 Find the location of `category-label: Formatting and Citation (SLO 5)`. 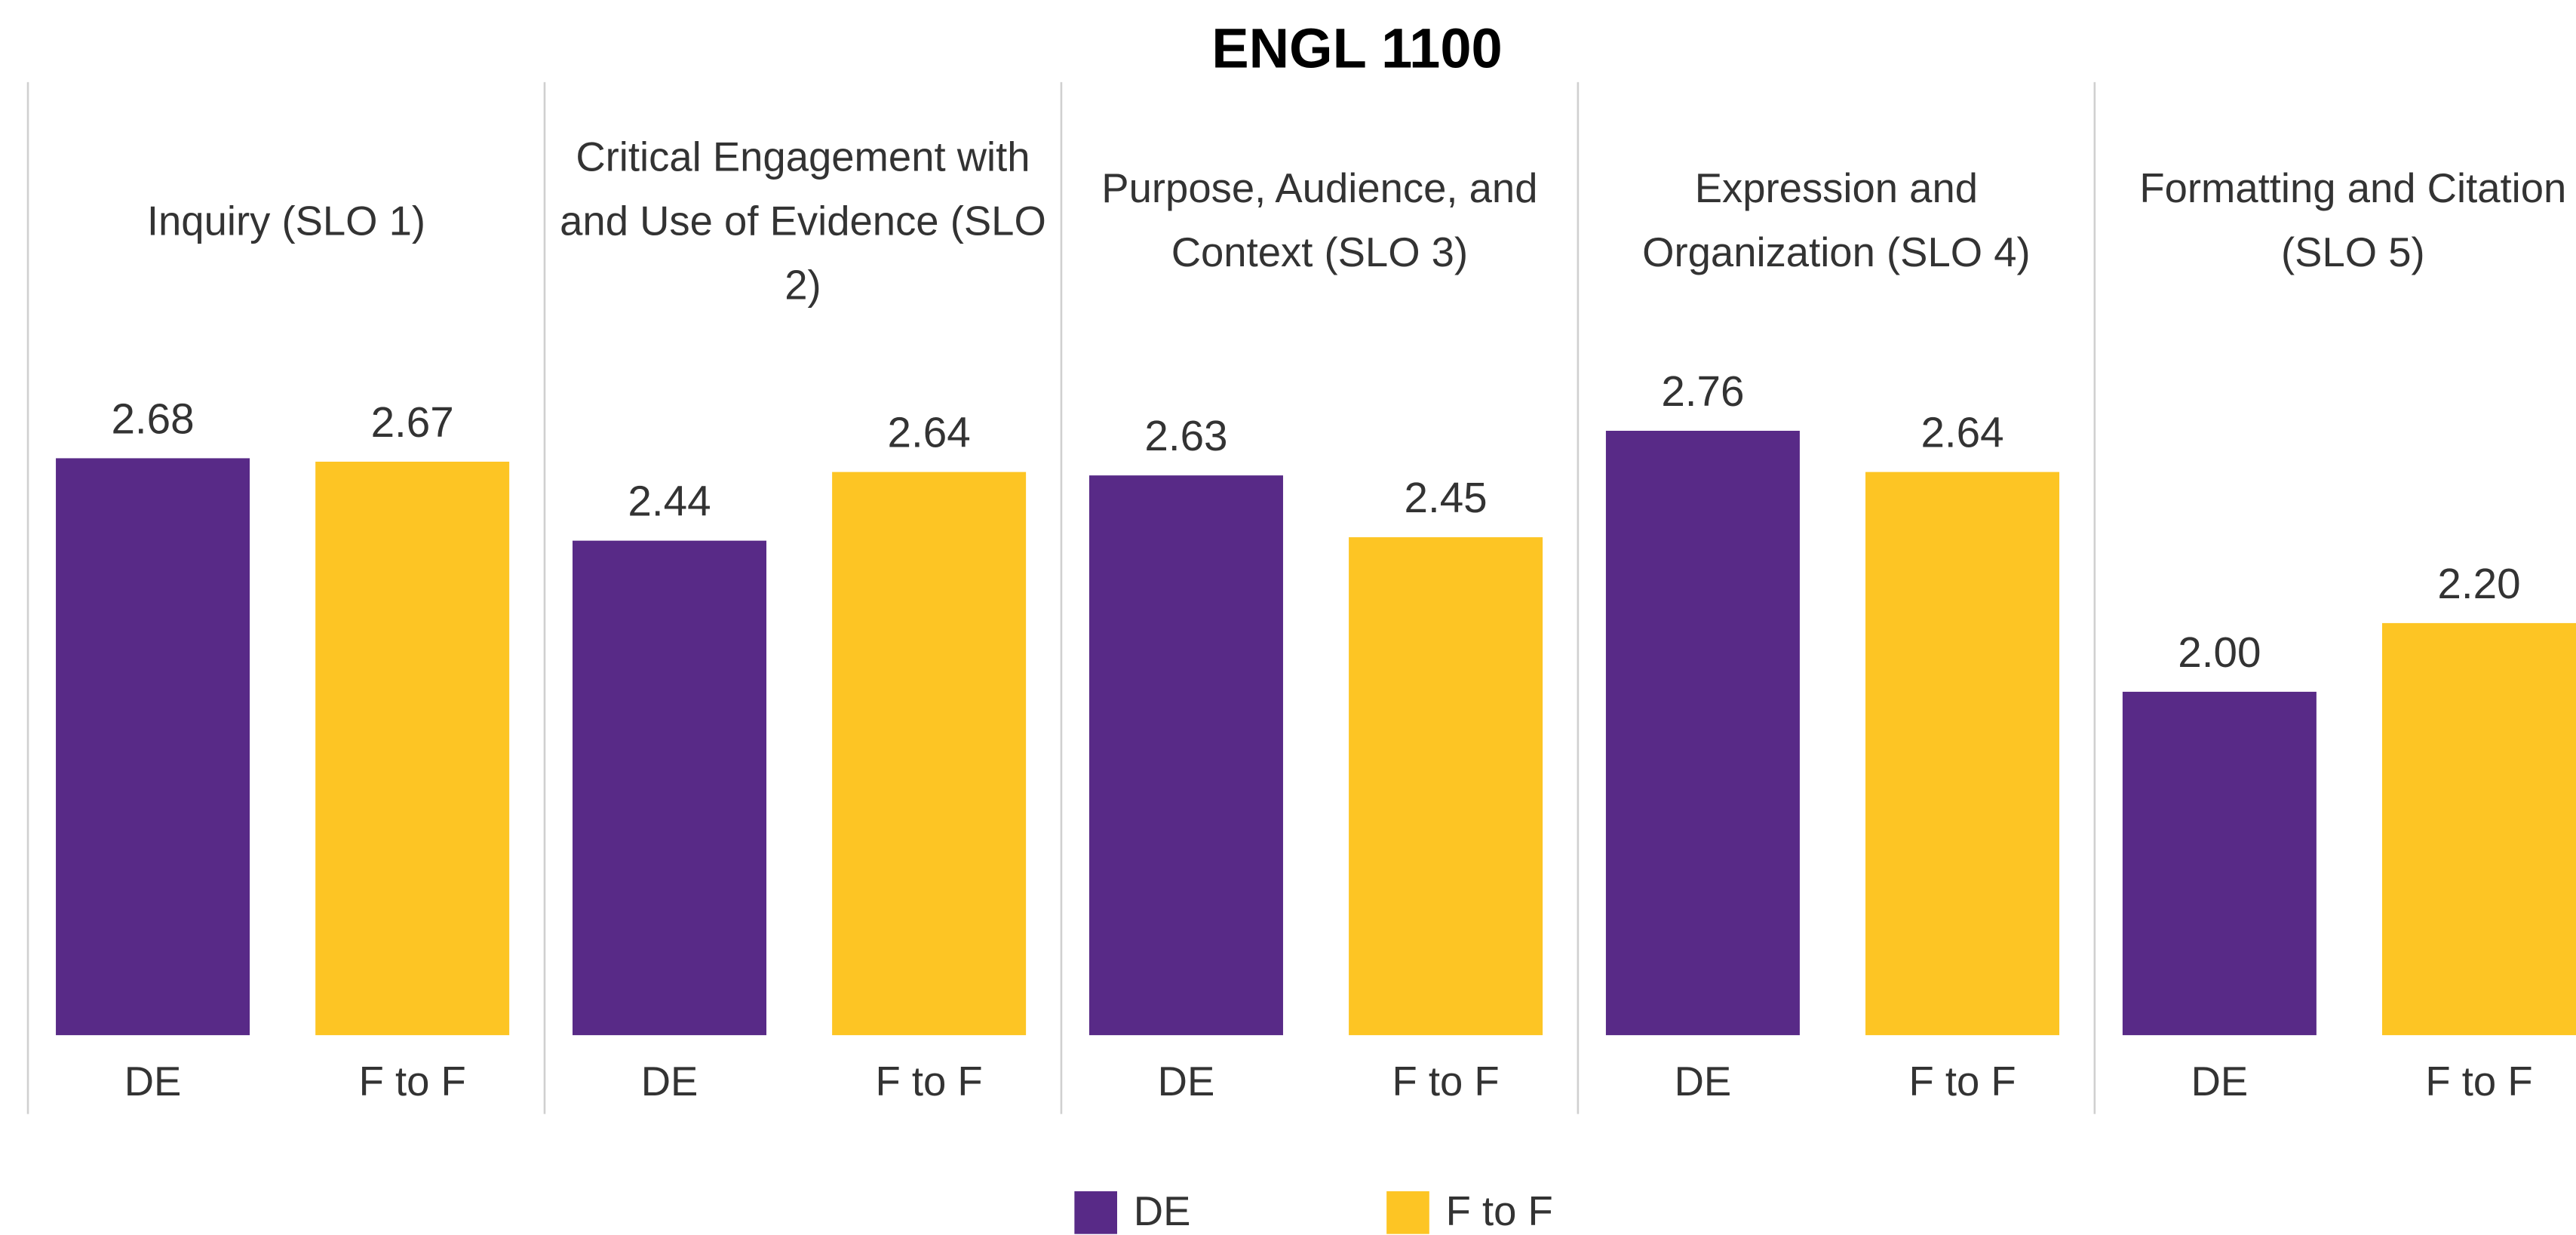

category-label: Formatting and Citation (SLO 5) is located at coordinates (2353, 221).